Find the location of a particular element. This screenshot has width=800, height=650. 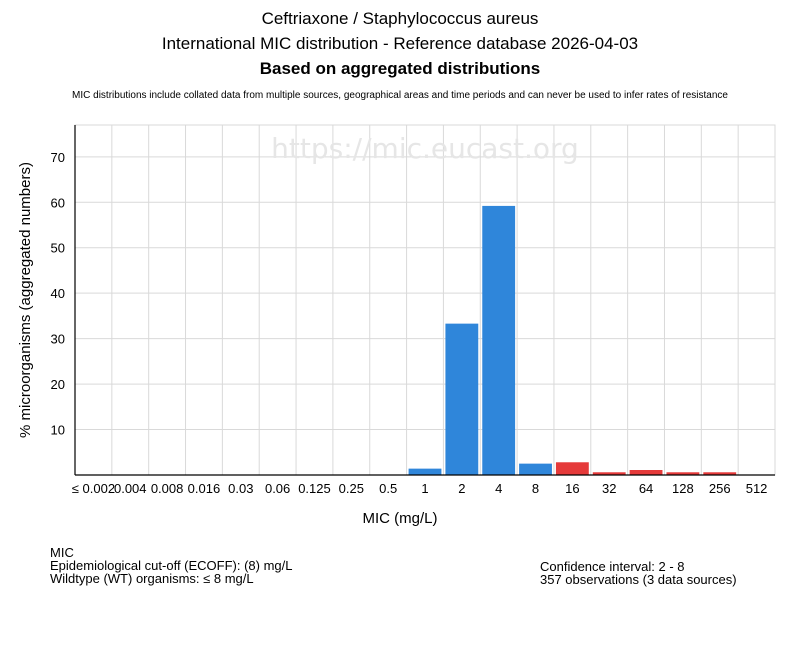

x-tick-label: 8 is located at coordinates (535, 488).